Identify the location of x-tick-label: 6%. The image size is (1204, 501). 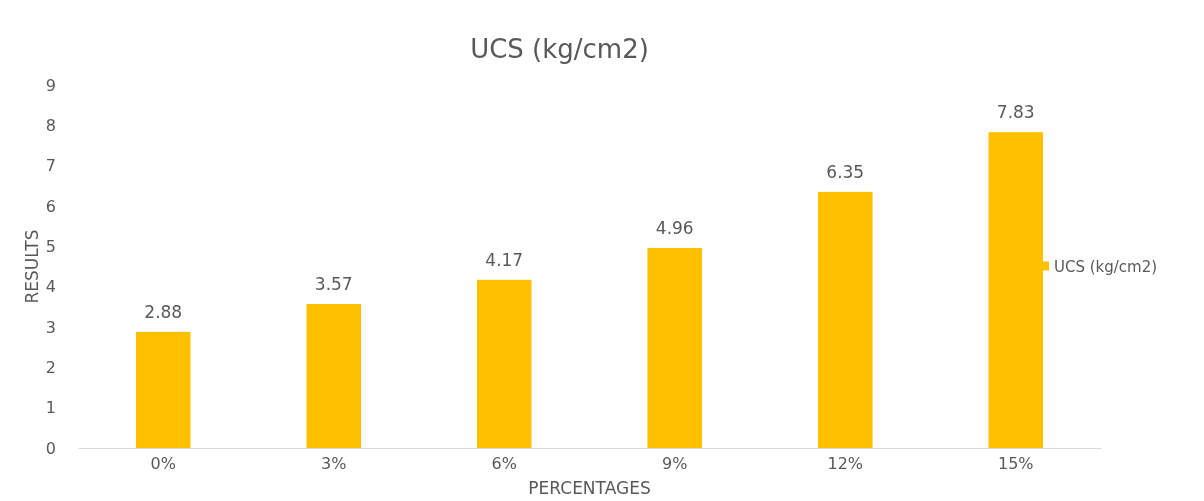
(504, 464).